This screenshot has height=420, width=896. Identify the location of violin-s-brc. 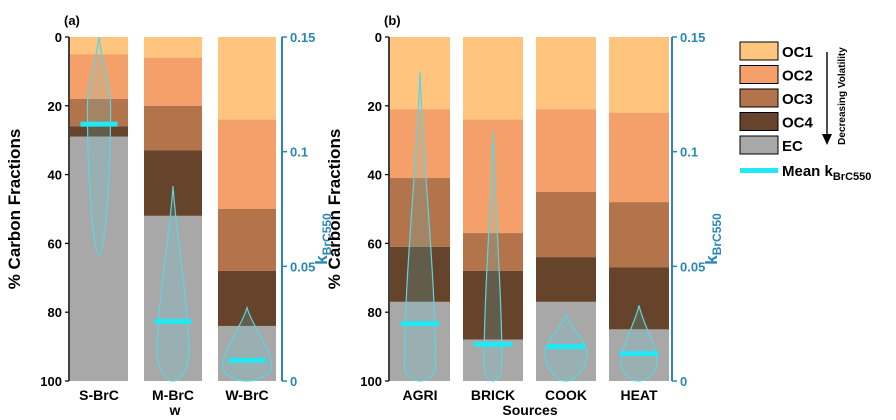
(99, 146).